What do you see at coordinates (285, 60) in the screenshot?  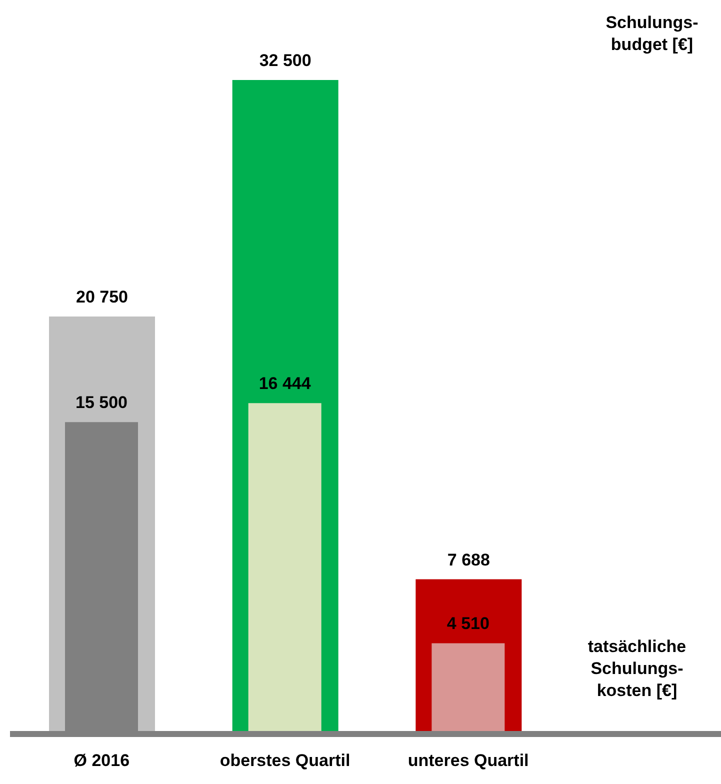 I see `data-label: 32 500` at bounding box center [285, 60].